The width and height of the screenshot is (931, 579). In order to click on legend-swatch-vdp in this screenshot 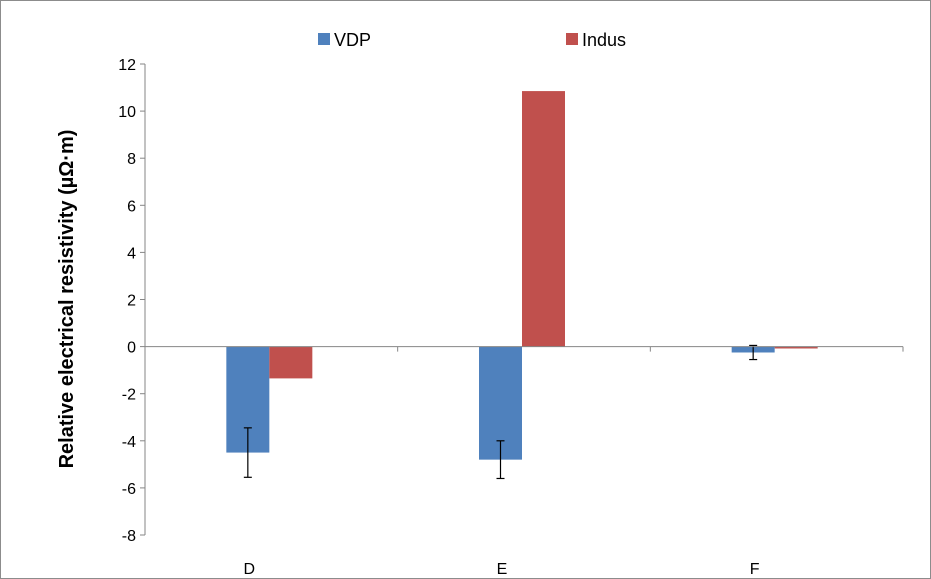, I will do `click(324, 39)`.